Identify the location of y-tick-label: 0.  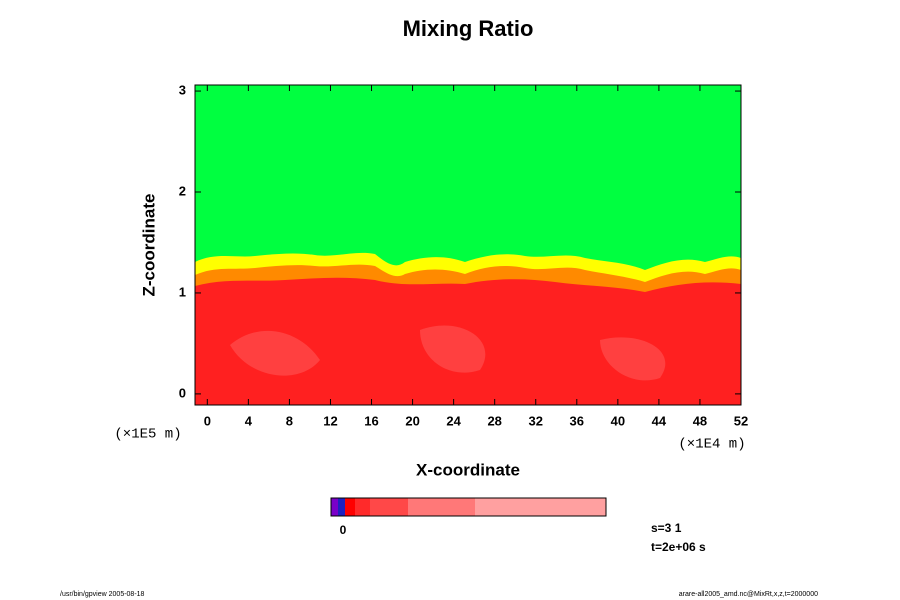
(182, 392).